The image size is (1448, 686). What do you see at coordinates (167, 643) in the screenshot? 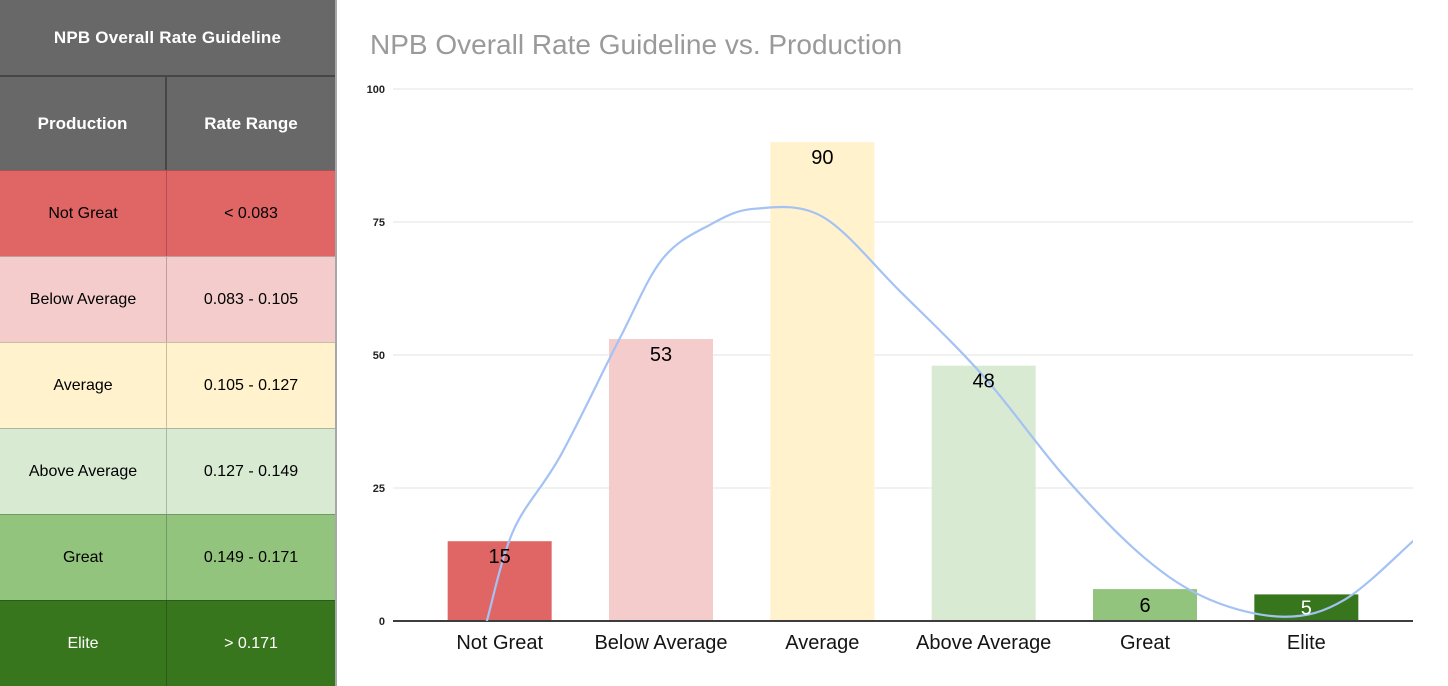
I see `table-row-elite: Elite > 0.171` at bounding box center [167, 643].